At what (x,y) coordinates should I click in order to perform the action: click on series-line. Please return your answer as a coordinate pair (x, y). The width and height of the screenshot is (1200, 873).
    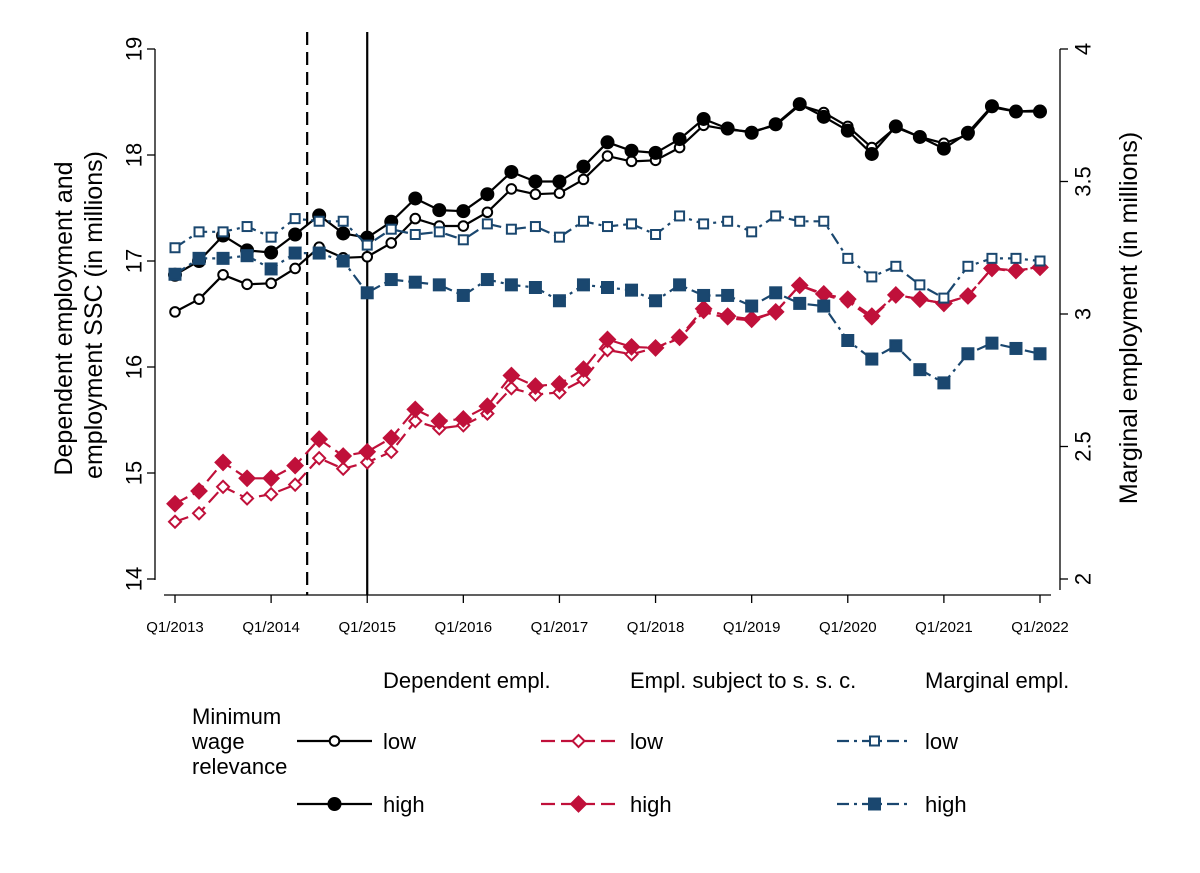
    Looking at the image, I should click on (607, 189).